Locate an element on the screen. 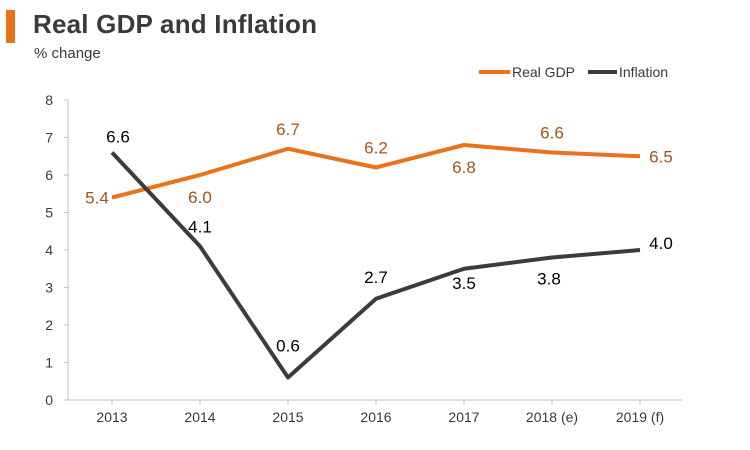  y-axis-unit-label: % change is located at coordinates (67, 53).